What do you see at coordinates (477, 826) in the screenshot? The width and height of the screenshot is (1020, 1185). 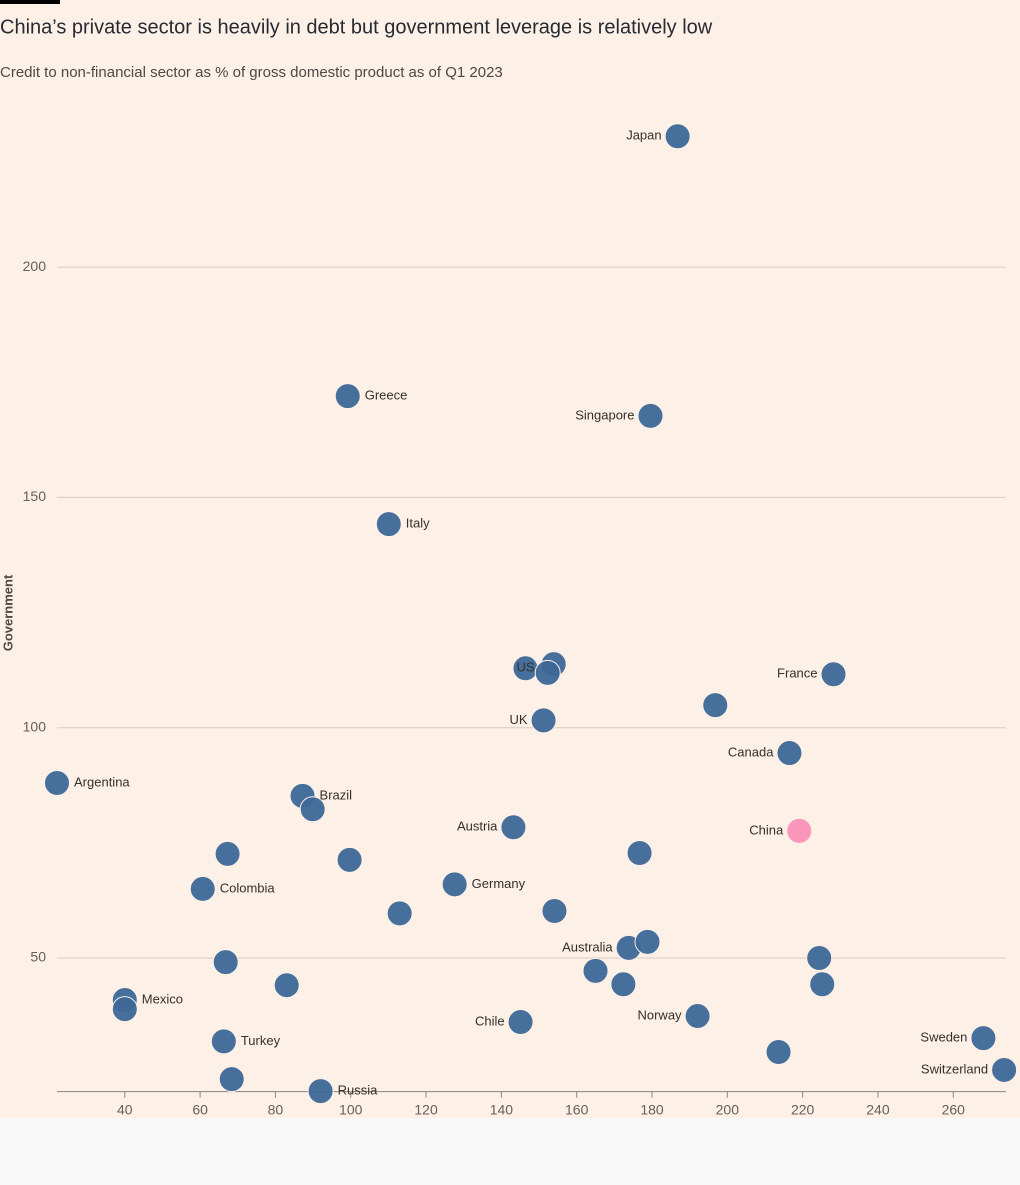 I see `point-label: Austria` at bounding box center [477, 826].